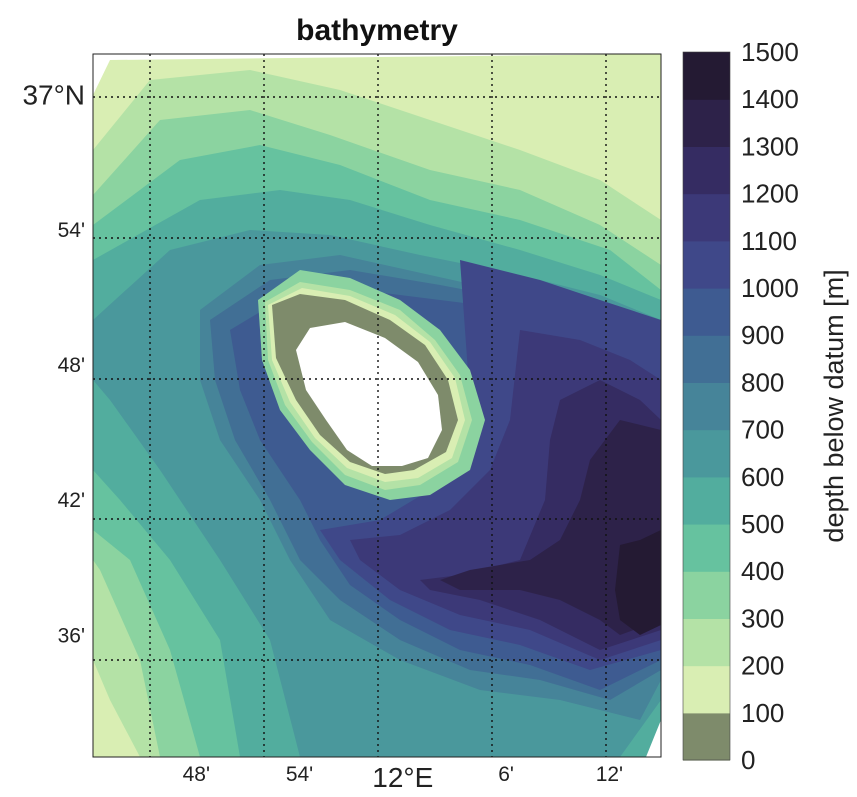 The width and height of the screenshot is (857, 797). What do you see at coordinates (762, 335) in the screenshot?
I see `colorbar-tick-label: 900` at bounding box center [762, 335].